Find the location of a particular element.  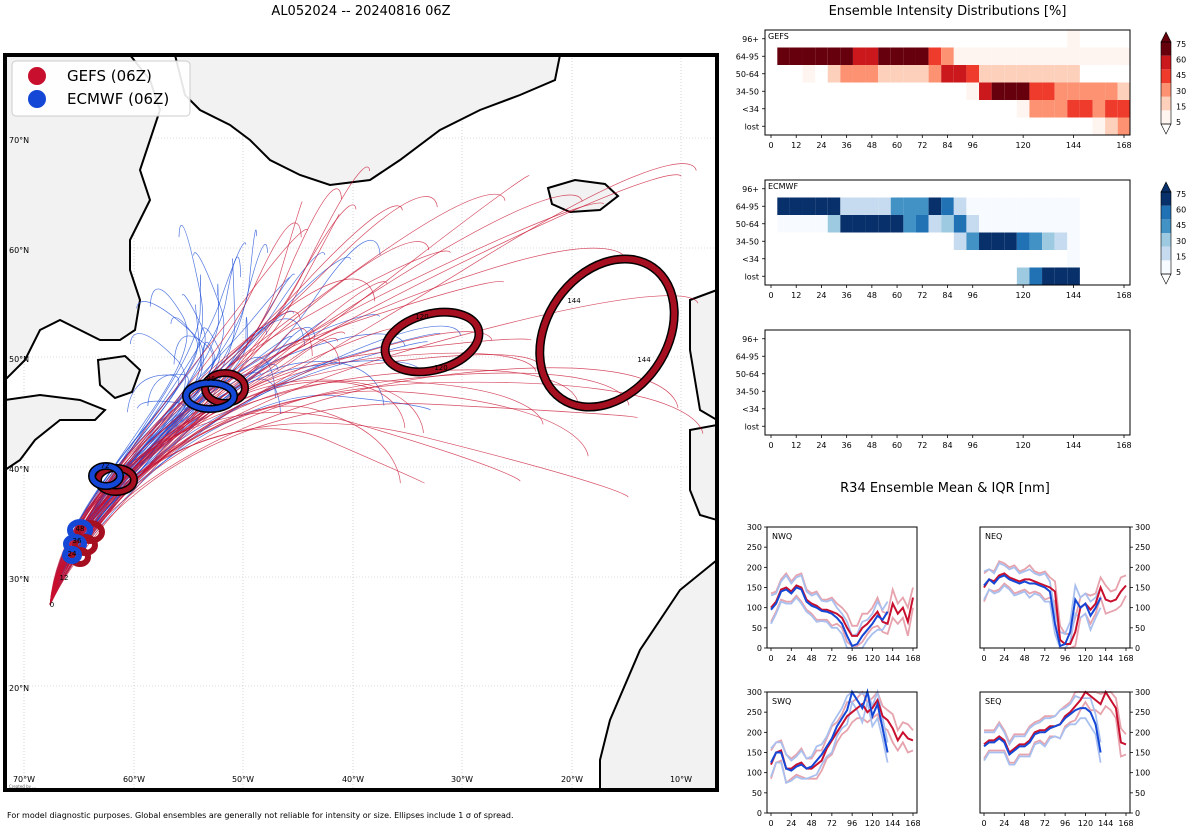

x-tick-label: 72 is located at coordinates (1045, 658).